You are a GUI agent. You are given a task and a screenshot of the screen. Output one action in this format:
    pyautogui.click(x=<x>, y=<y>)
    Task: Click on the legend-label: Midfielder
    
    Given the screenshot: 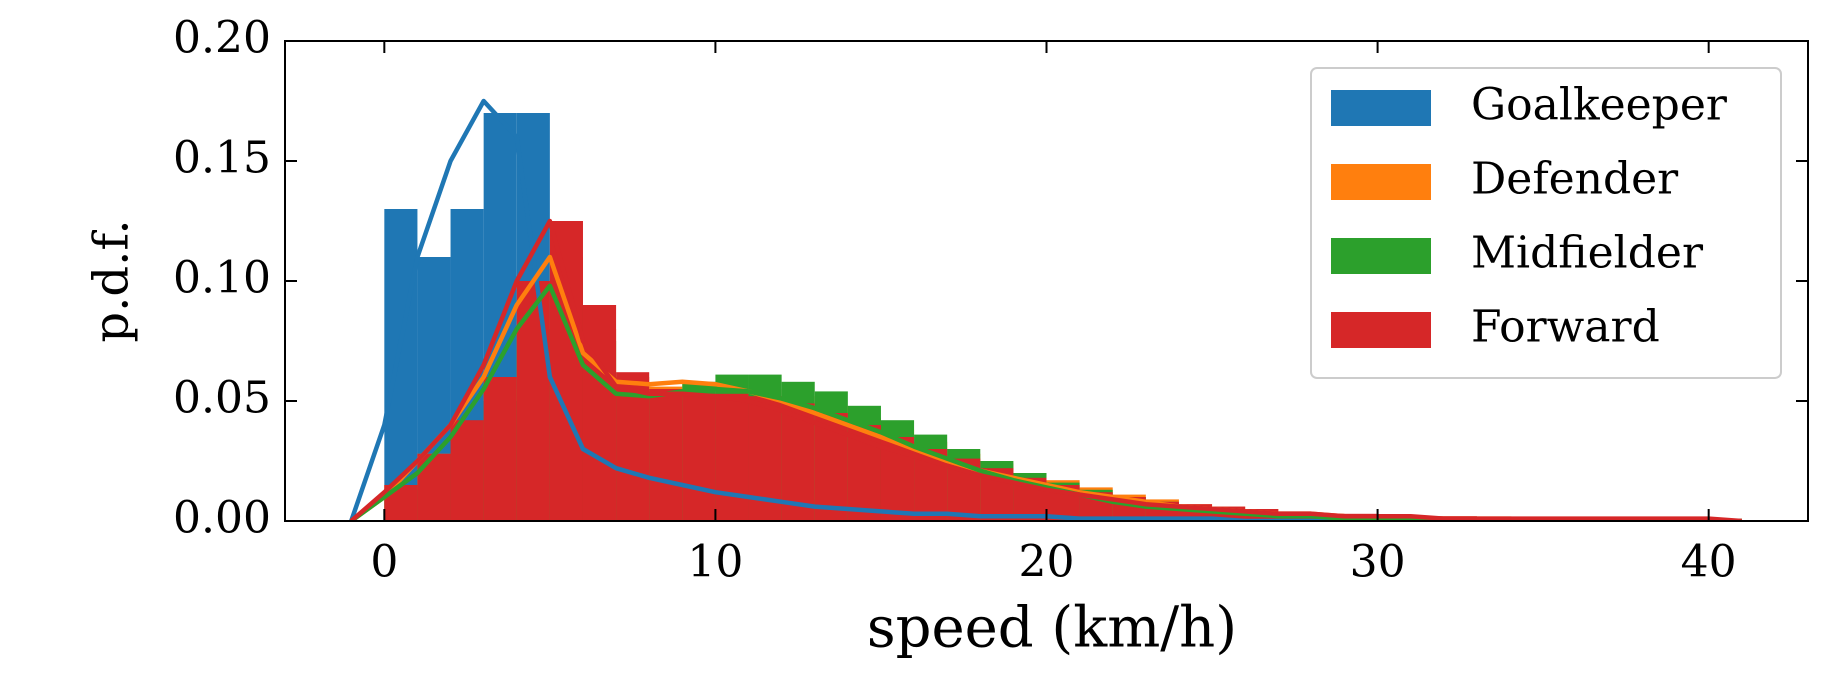 What is the action you would take?
    pyautogui.click(x=1587, y=253)
    